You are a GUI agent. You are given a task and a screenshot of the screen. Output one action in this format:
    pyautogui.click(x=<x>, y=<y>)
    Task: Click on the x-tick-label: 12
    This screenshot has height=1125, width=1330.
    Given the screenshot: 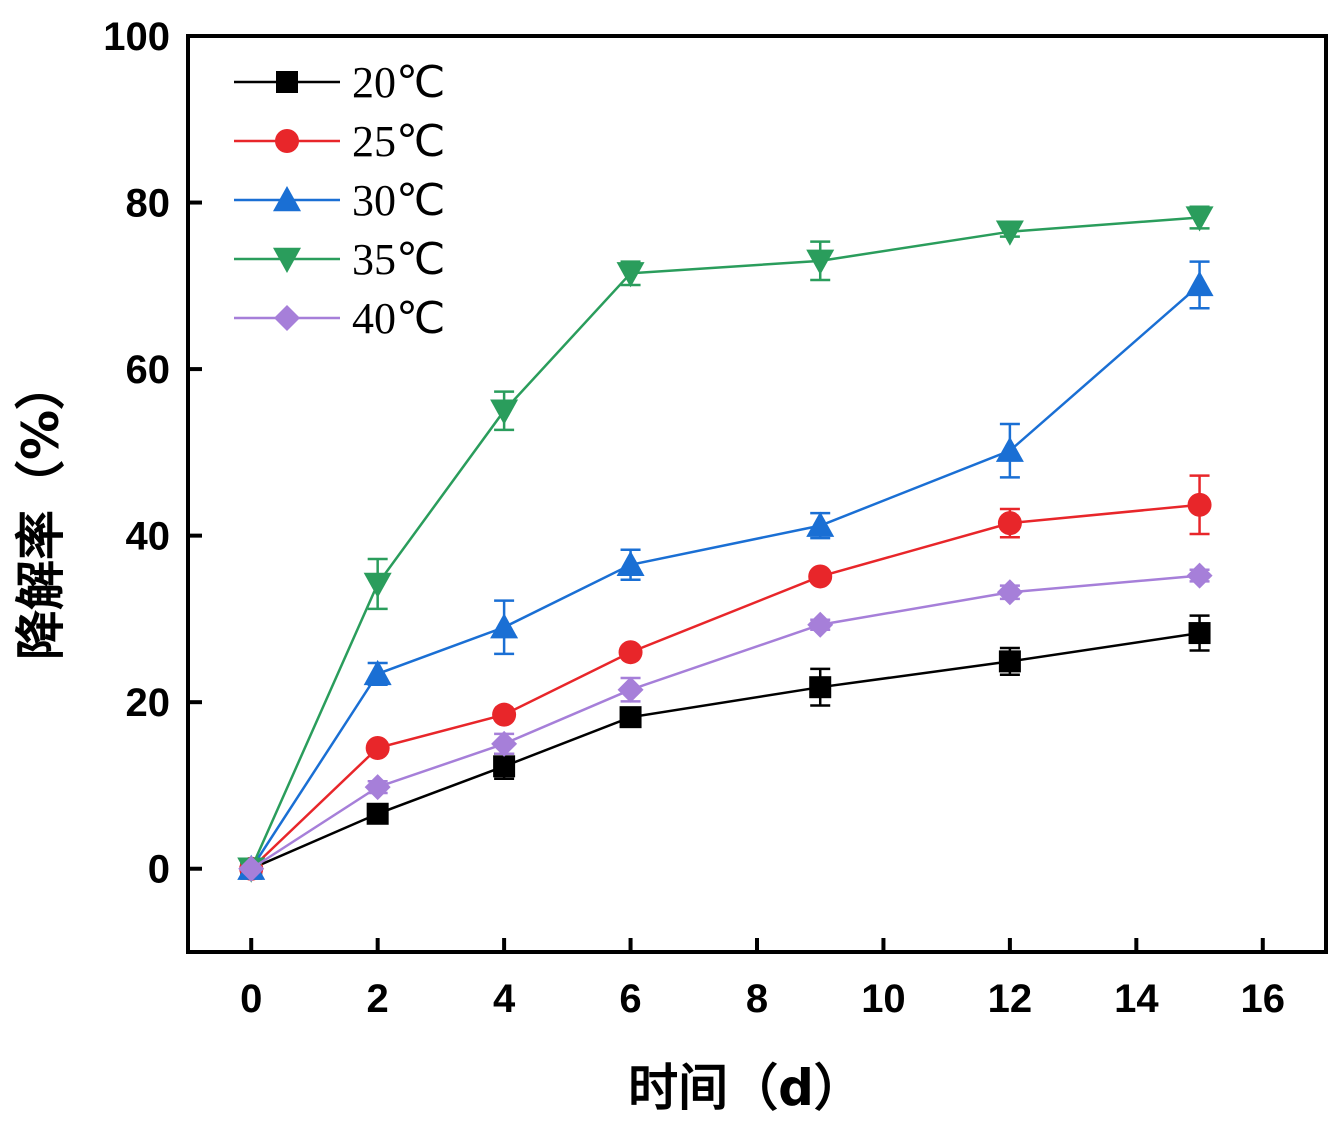 What is the action you would take?
    pyautogui.click(x=1010, y=999)
    